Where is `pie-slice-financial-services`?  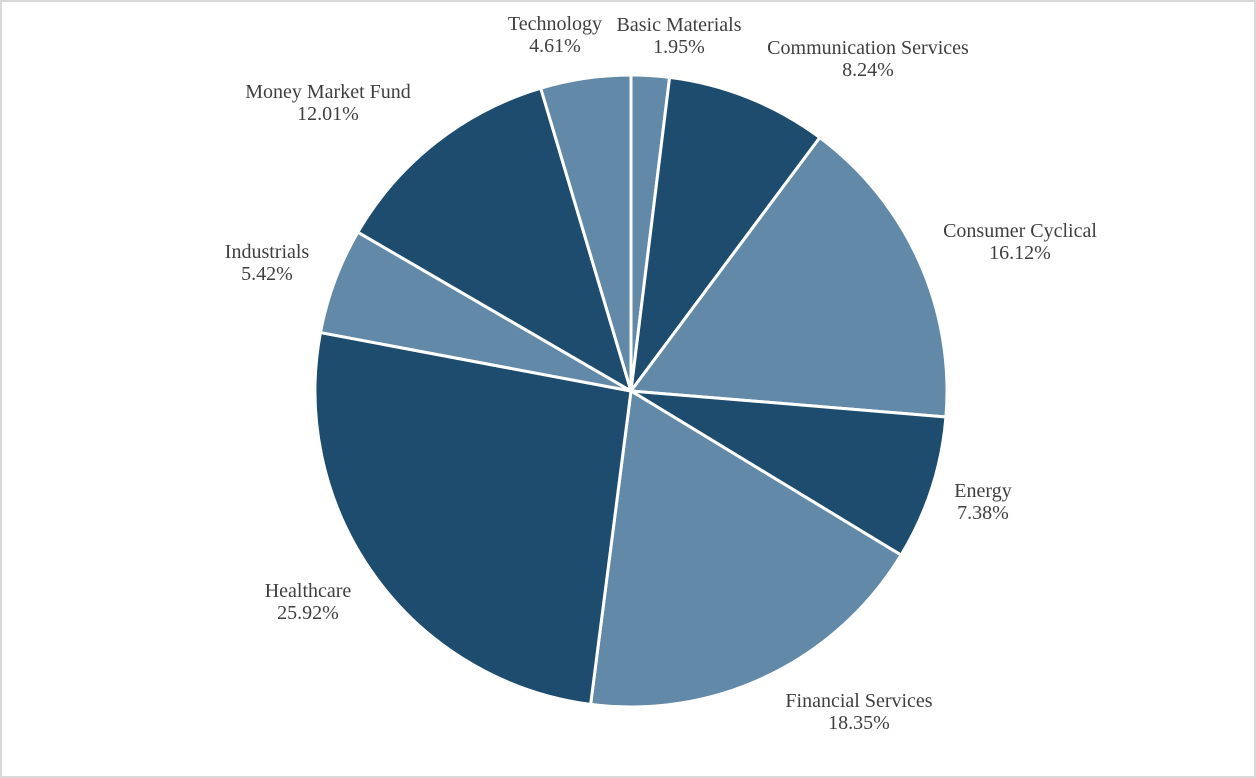 pie-slice-financial-services is located at coordinates (746, 549).